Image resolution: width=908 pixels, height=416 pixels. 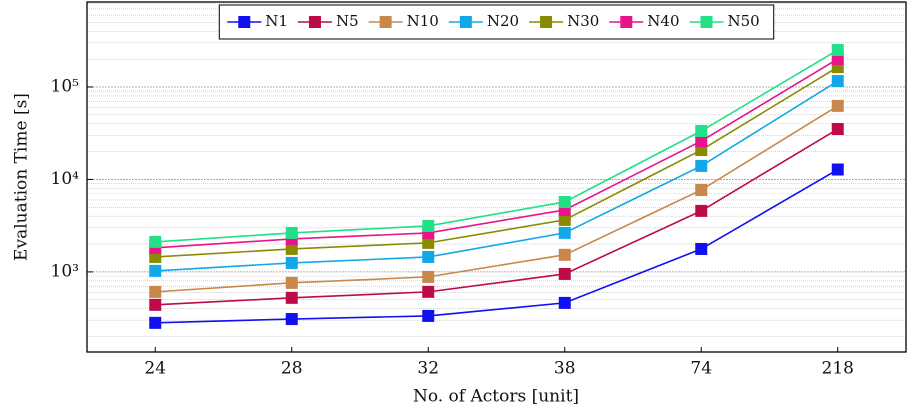 I want to click on x-tick-label: 74, so click(x=701, y=369).